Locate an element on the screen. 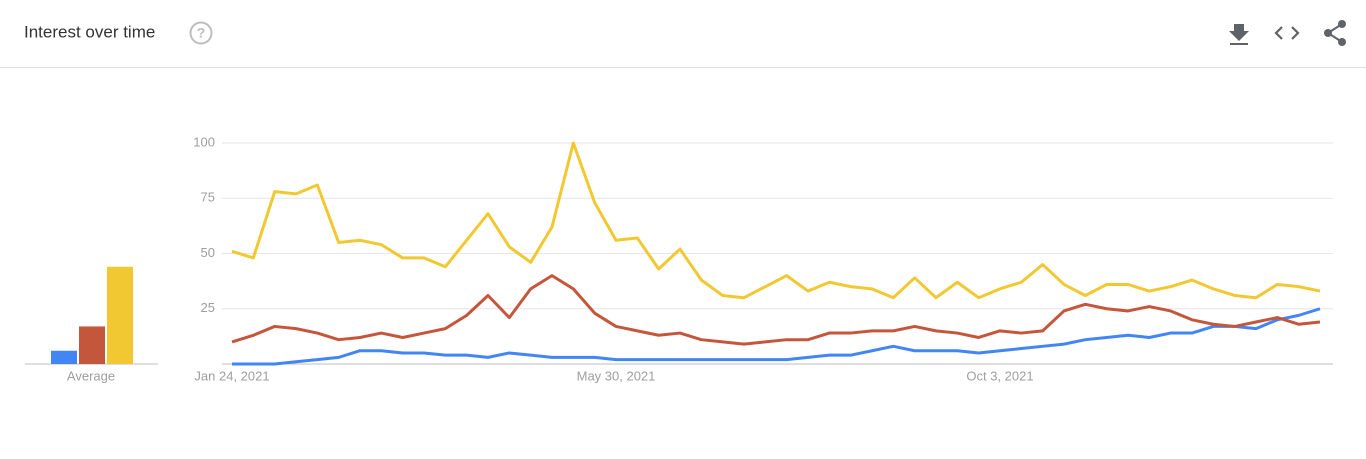 The height and width of the screenshot is (459, 1366). widget-title: Interest over time is located at coordinates (89, 31).